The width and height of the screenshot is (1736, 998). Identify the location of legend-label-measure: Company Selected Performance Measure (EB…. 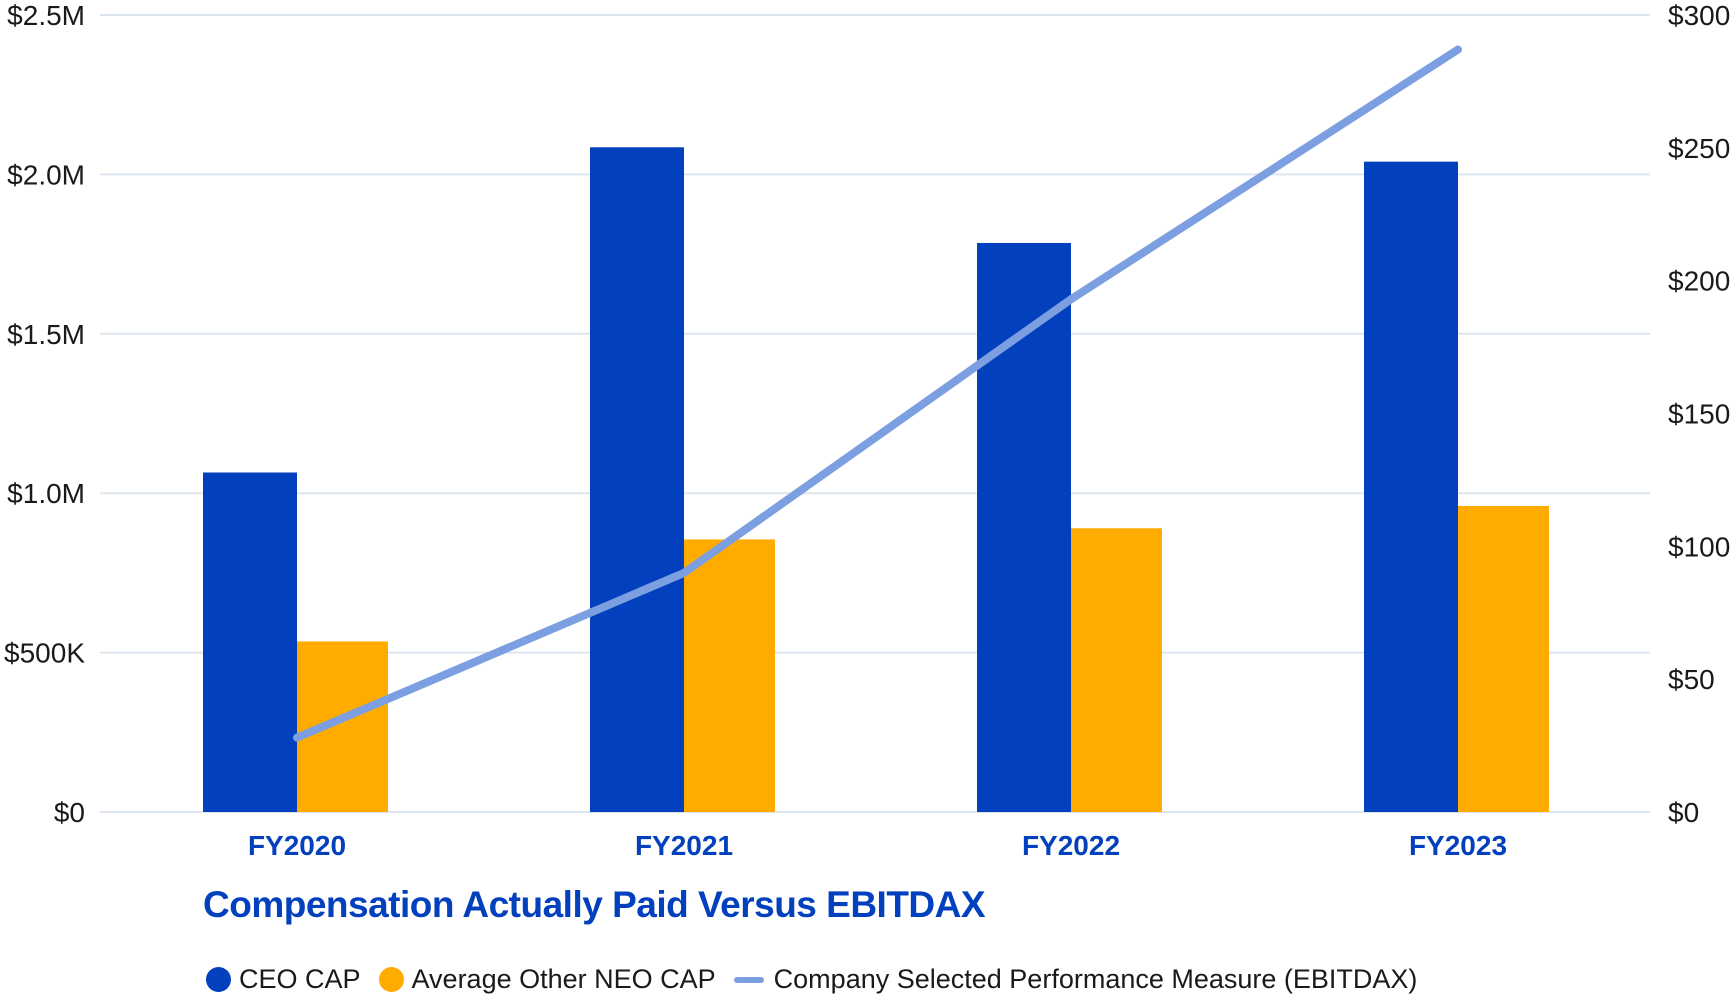
(1095, 979).